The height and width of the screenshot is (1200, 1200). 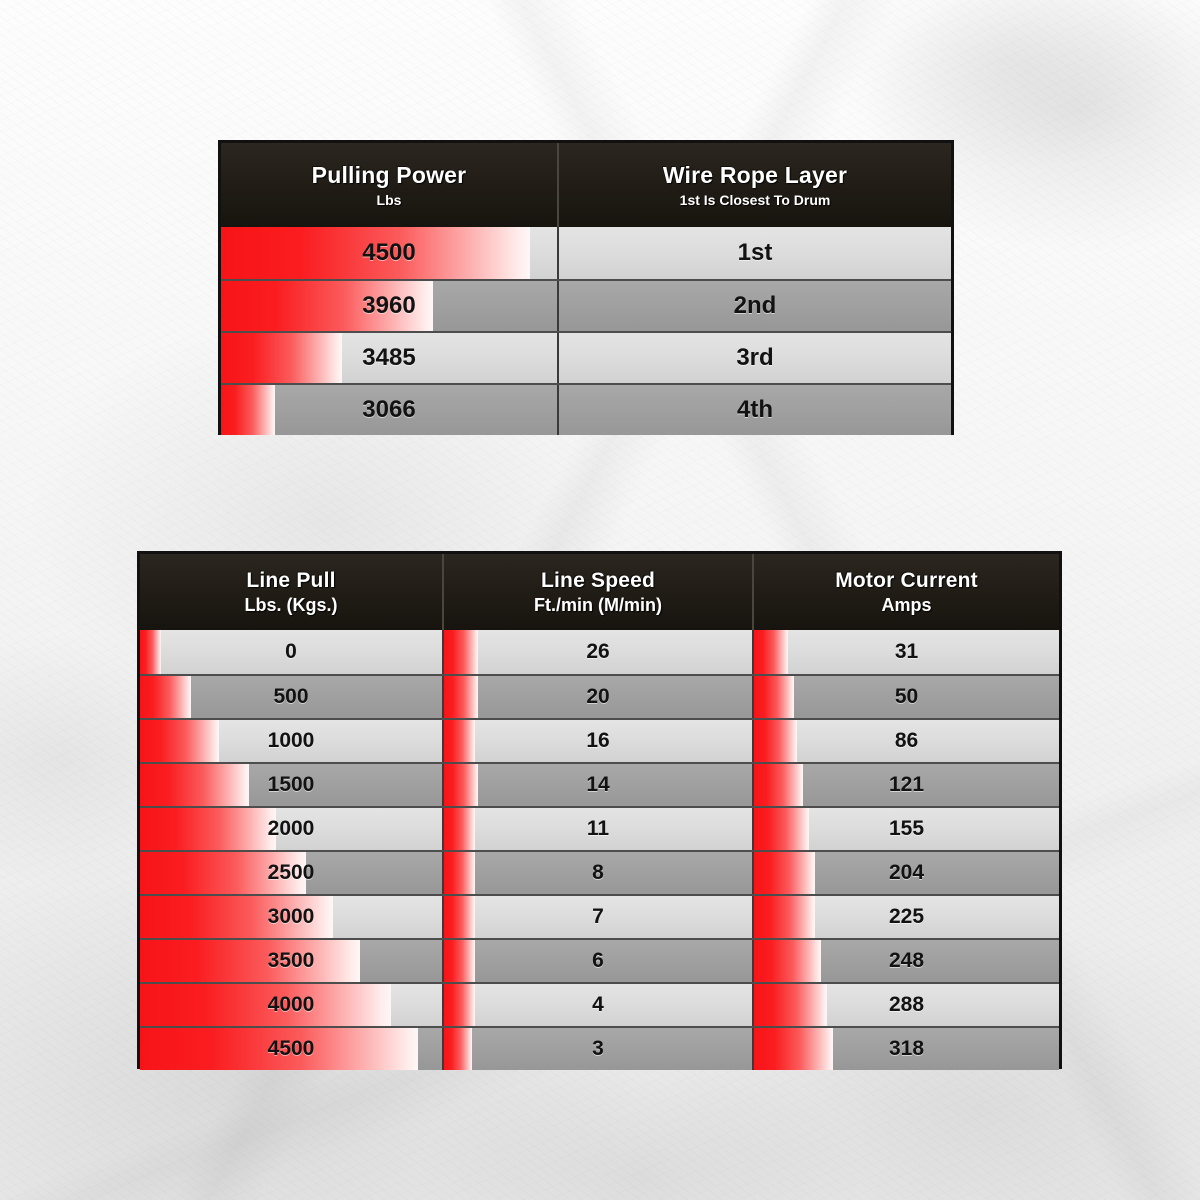 I want to click on wire-rope-layer-value: 2nd, so click(x=755, y=305).